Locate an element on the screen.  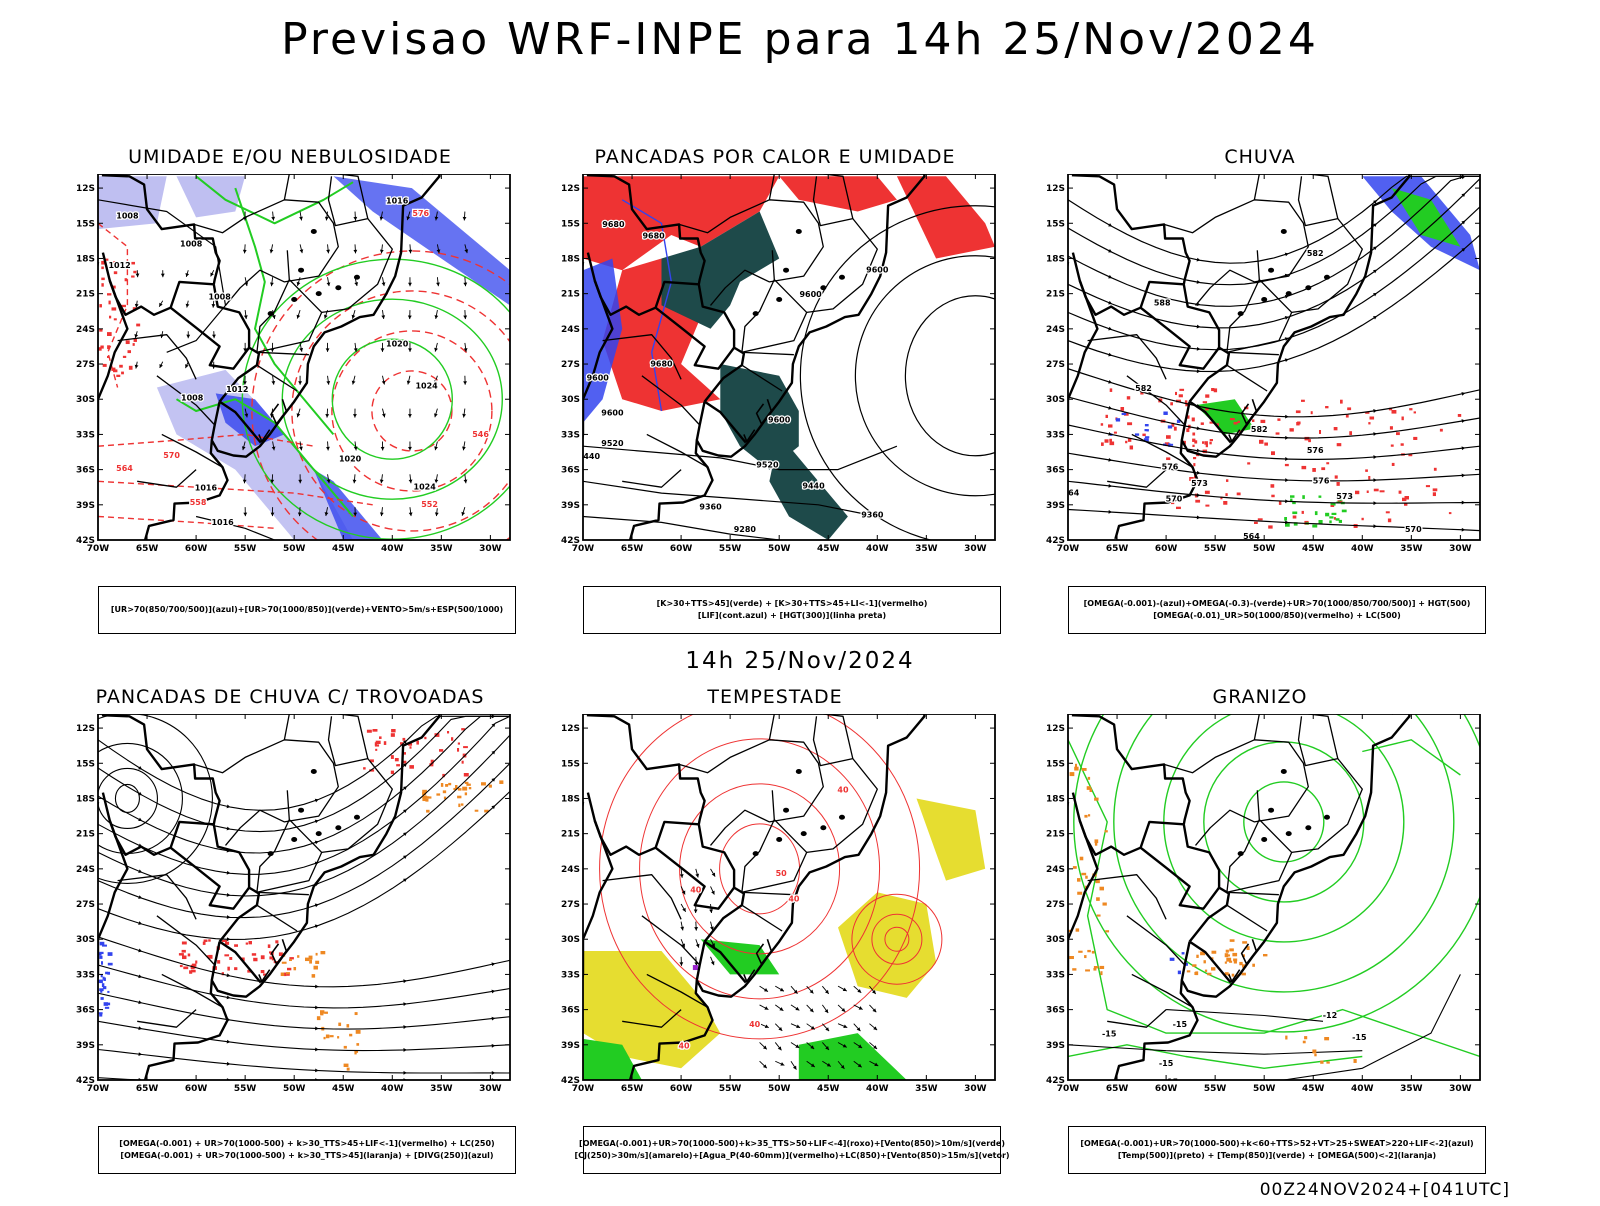
contour-label: 9600 is located at coordinates (779, 420).